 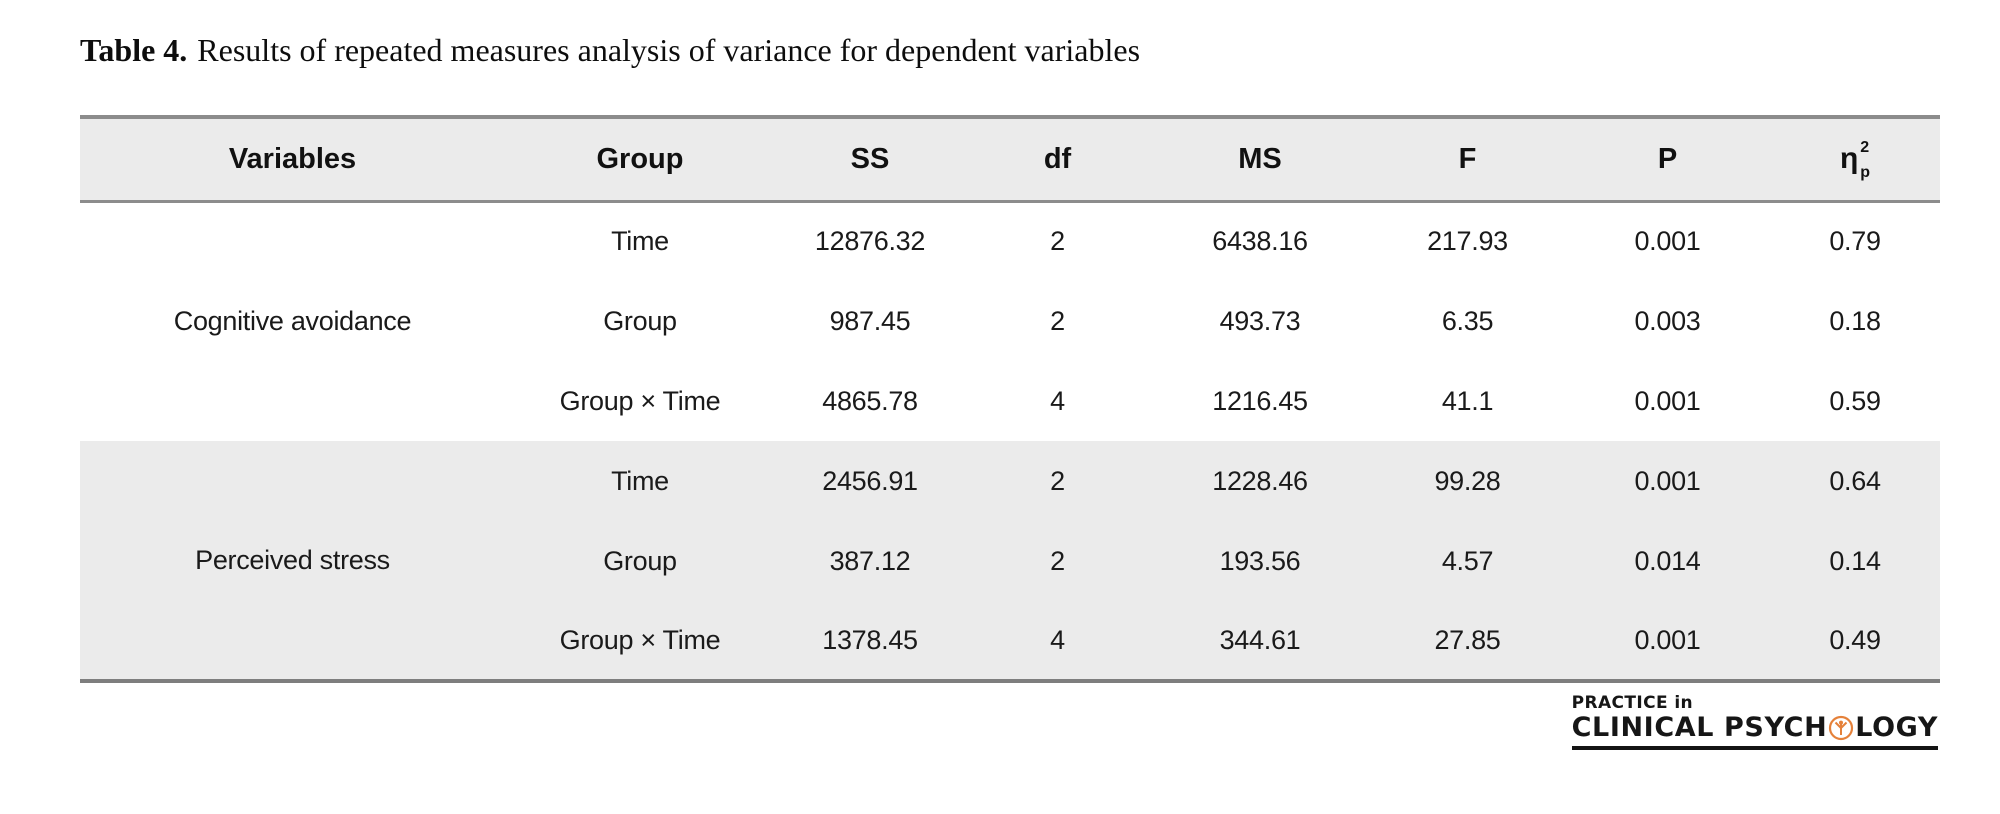 What do you see at coordinates (1260, 320) in the screenshot?
I see `ms-cell: 493.73` at bounding box center [1260, 320].